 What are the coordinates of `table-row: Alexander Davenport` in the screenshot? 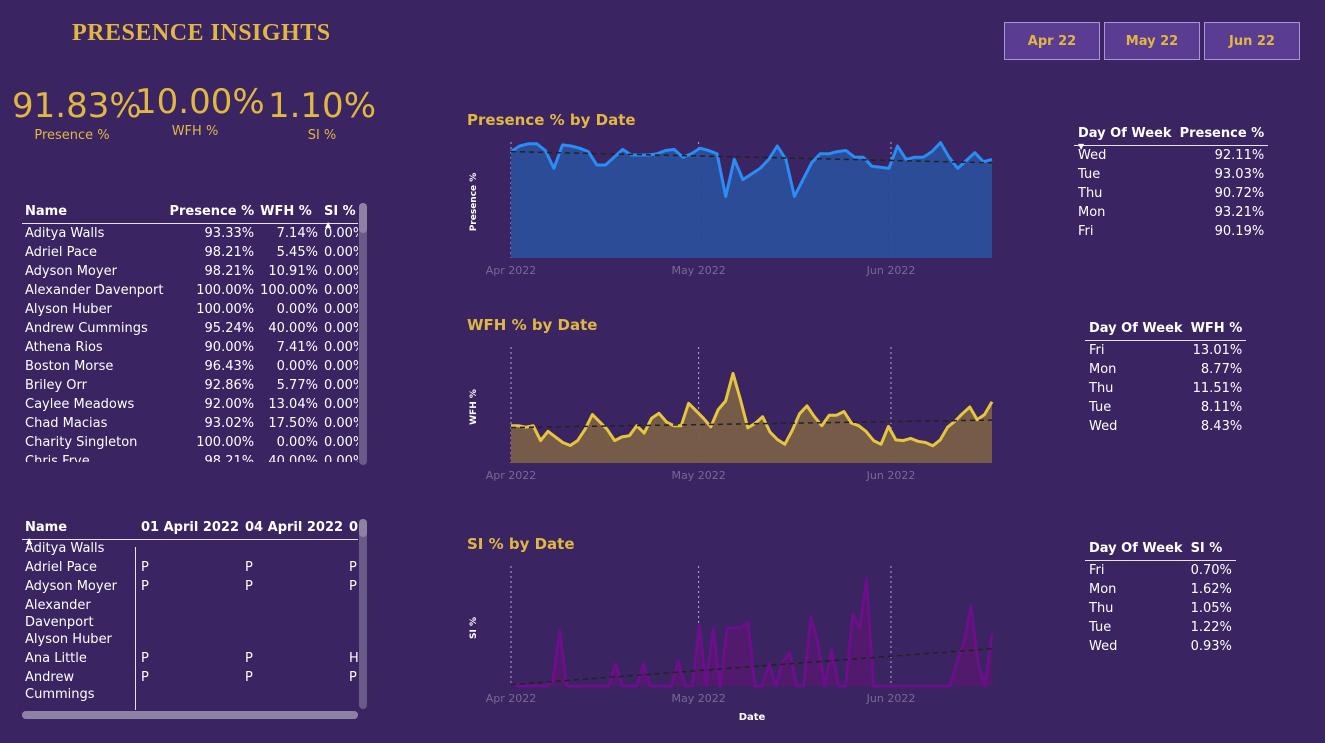 It's located at (190, 614).